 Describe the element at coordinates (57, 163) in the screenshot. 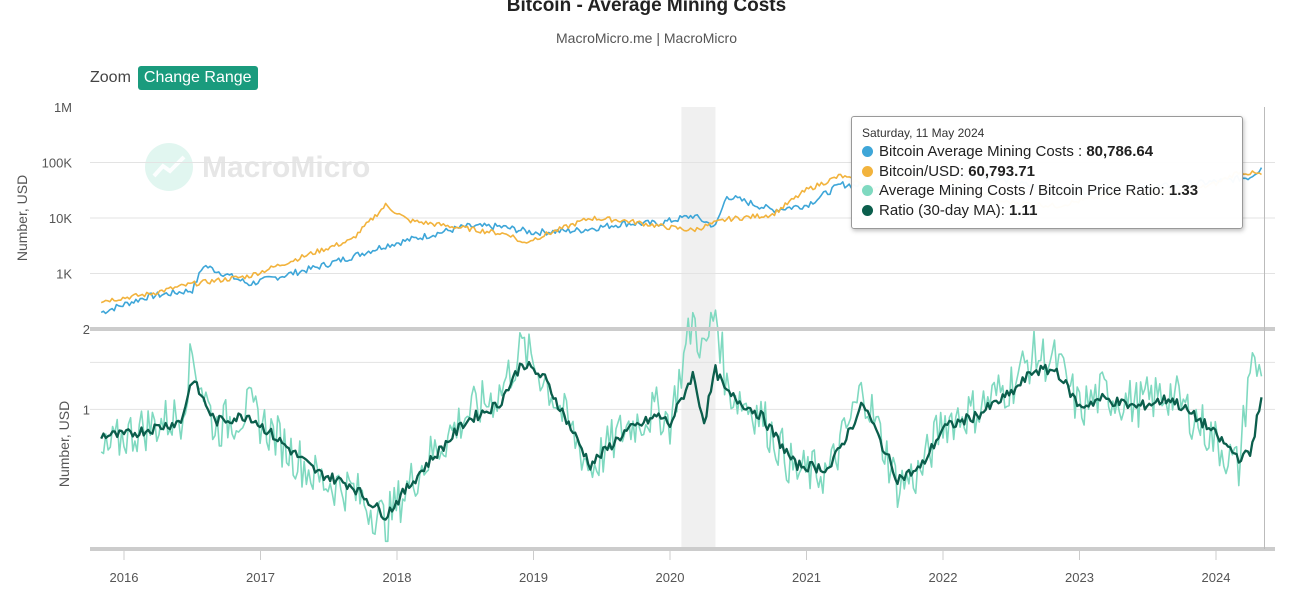

I see `y-tick-label: 100K` at that location.